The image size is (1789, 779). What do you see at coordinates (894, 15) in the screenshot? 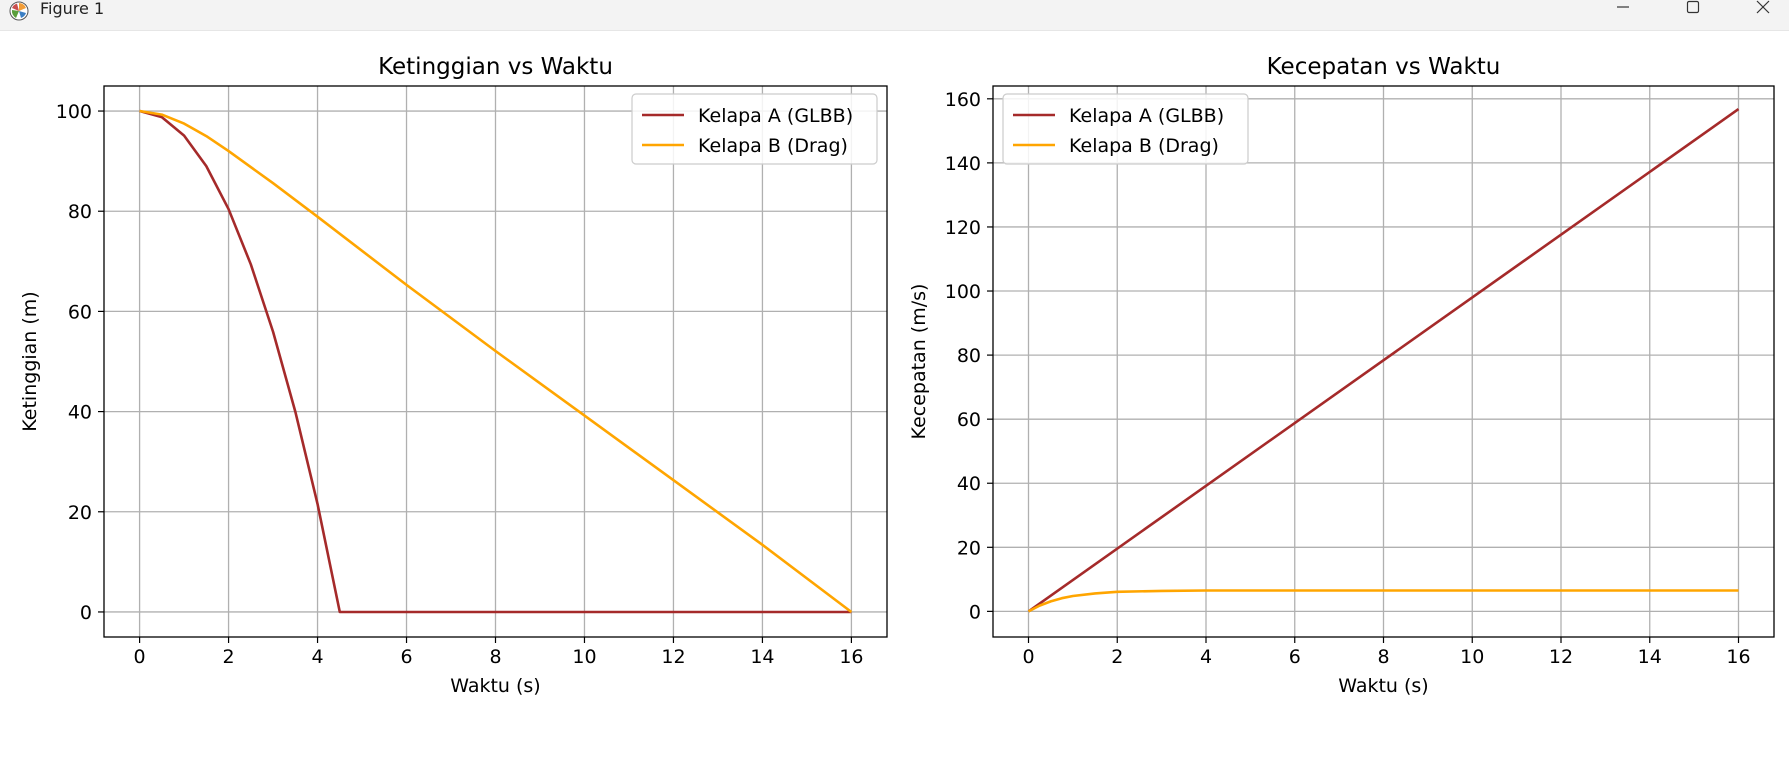
I see `window-titlebar: Figure 1` at bounding box center [894, 15].